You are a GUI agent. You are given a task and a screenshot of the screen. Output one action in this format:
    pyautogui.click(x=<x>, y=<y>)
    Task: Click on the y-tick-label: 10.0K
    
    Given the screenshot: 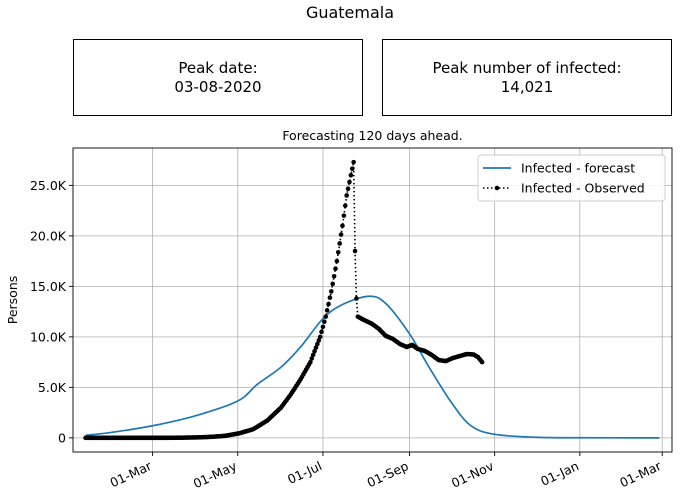 What is the action you would take?
    pyautogui.click(x=48, y=336)
    